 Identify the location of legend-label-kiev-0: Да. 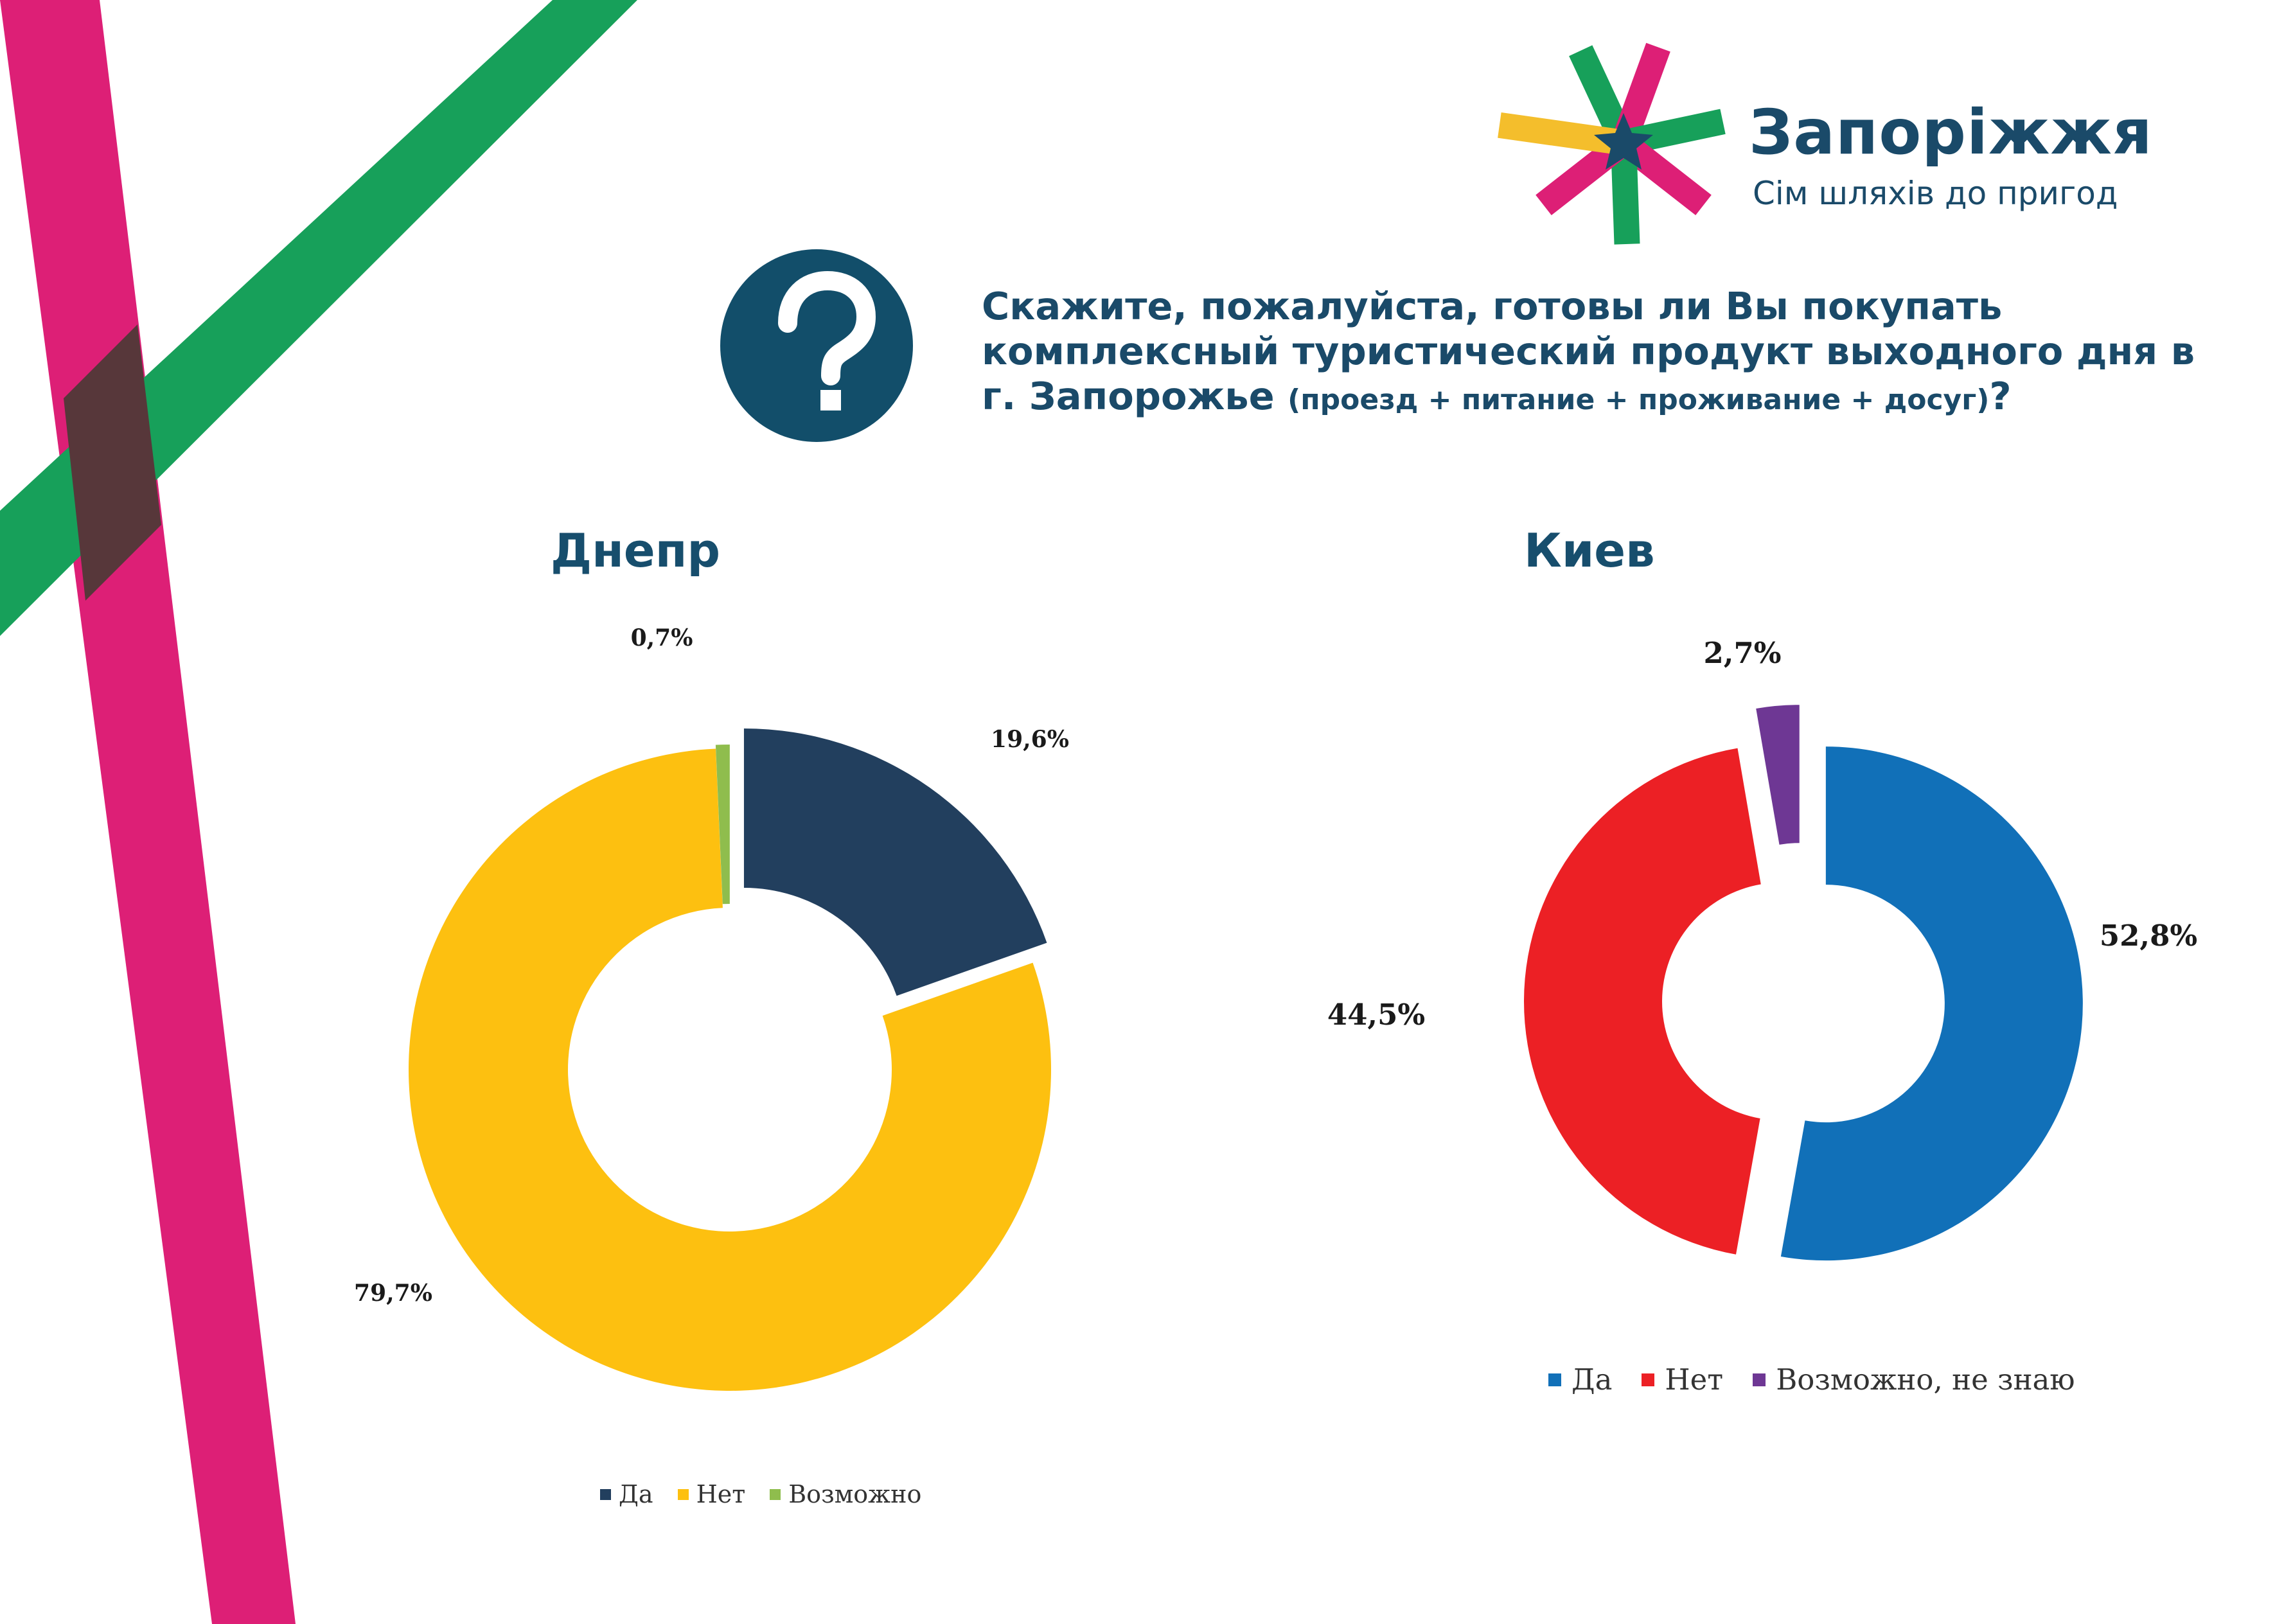
(1592, 1380).